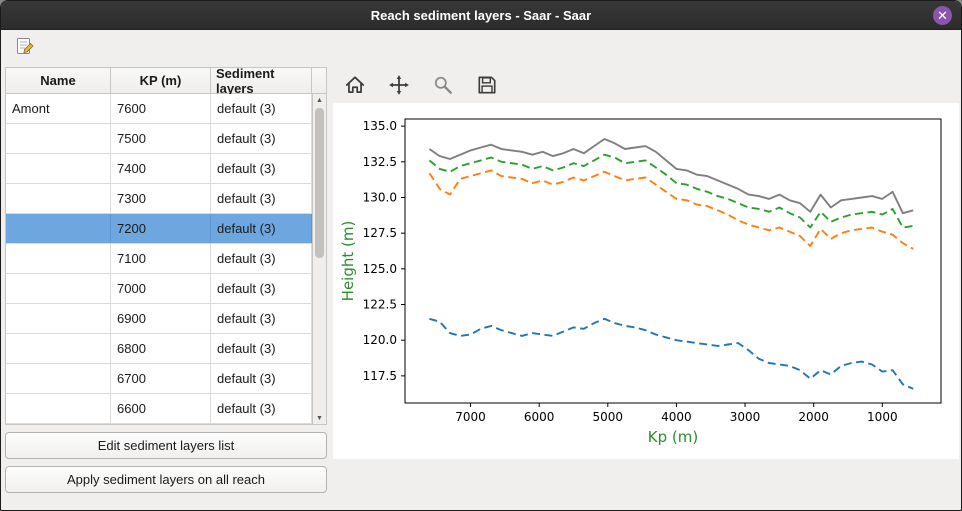 This screenshot has width=962, height=511. What do you see at coordinates (380, 376) in the screenshot?
I see `y-tick-label: 117.5` at bounding box center [380, 376].